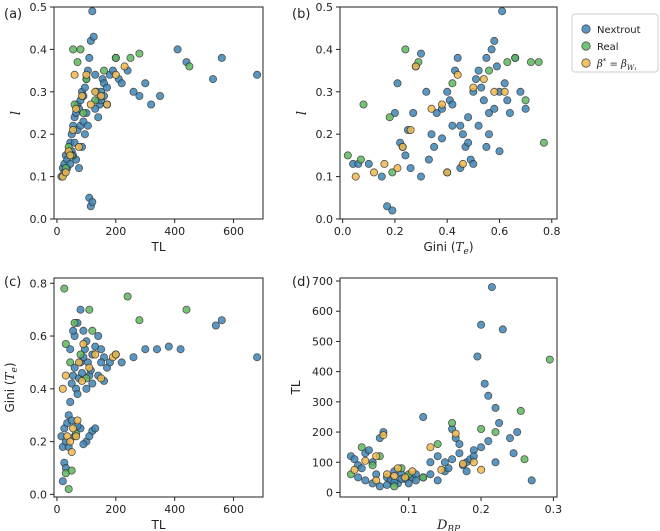  Describe the element at coordinates (325, 177) in the screenshot. I see `y-tick-label: 0.1` at that location.